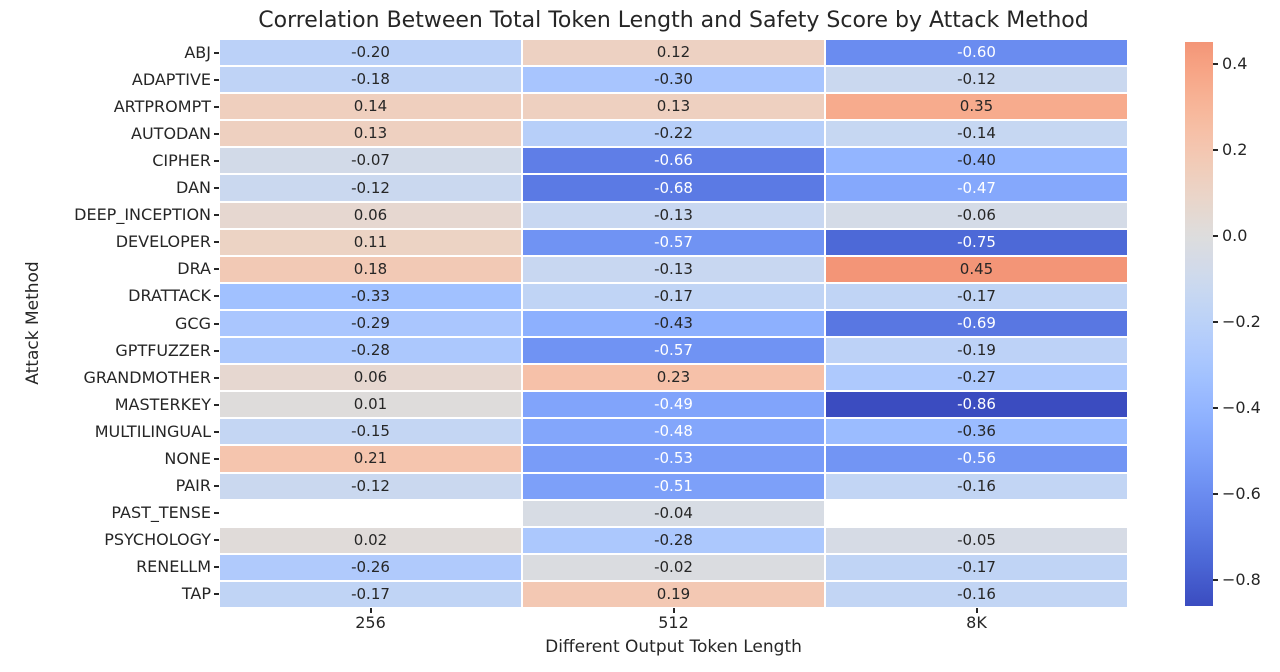 The image size is (1280, 672). Describe the element at coordinates (370, 53) in the screenshot. I see `heatmap-cell: -0.20` at that location.